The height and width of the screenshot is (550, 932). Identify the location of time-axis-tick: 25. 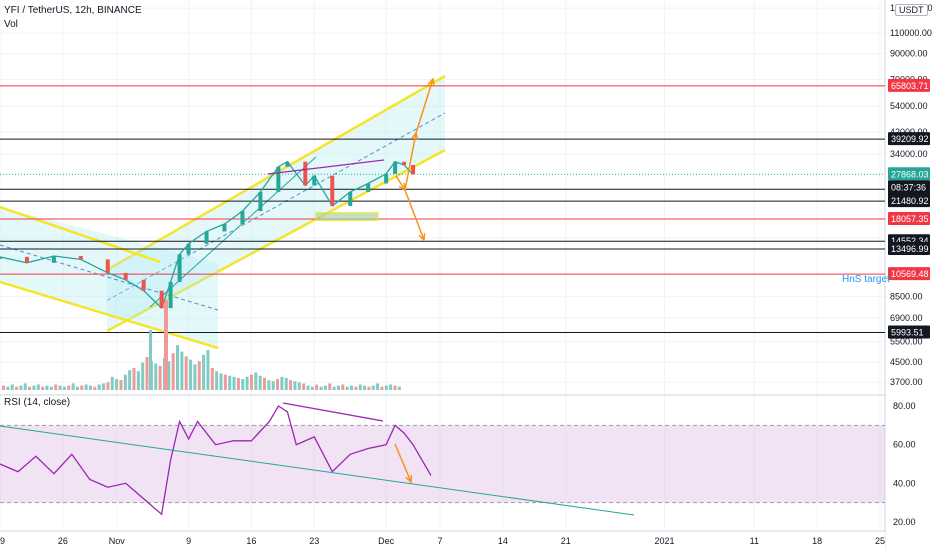
(880, 541).